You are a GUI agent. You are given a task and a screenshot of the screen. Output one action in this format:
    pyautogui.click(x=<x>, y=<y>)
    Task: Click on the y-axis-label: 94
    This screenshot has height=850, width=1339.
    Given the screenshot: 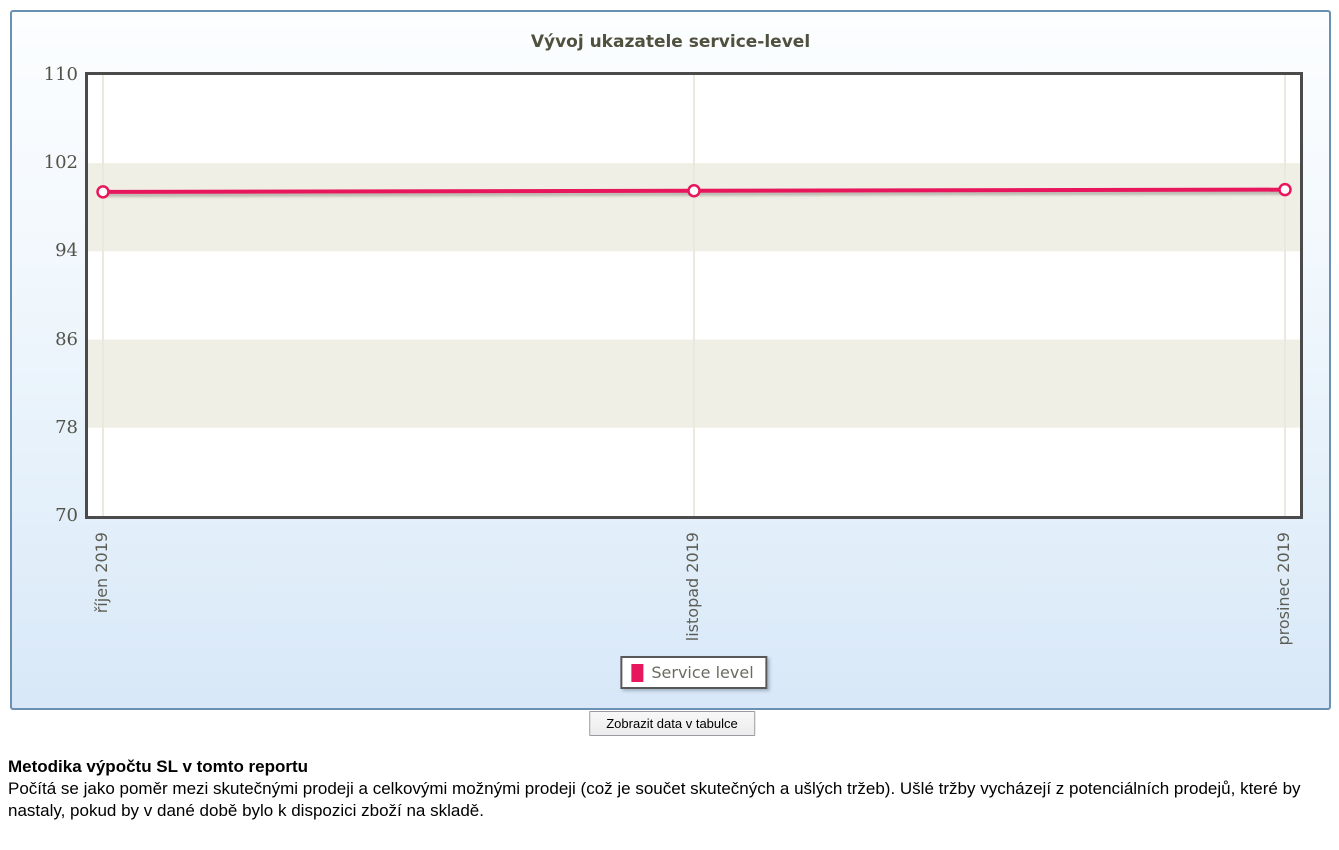 What is the action you would take?
    pyautogui.click(x=66, y=251)
    